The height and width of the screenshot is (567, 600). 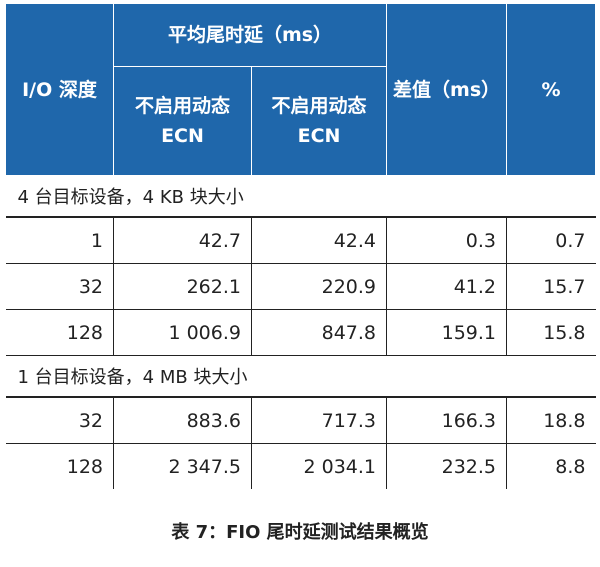 I want to click on cell-diff: 232.5, so click(x=447, y=466).